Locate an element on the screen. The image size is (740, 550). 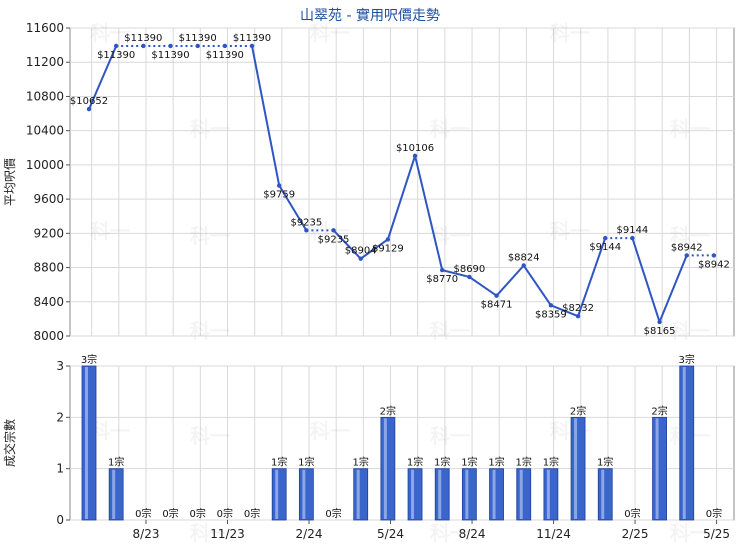
bar-value-label: 3宗 is located at coordinates (89, 359).